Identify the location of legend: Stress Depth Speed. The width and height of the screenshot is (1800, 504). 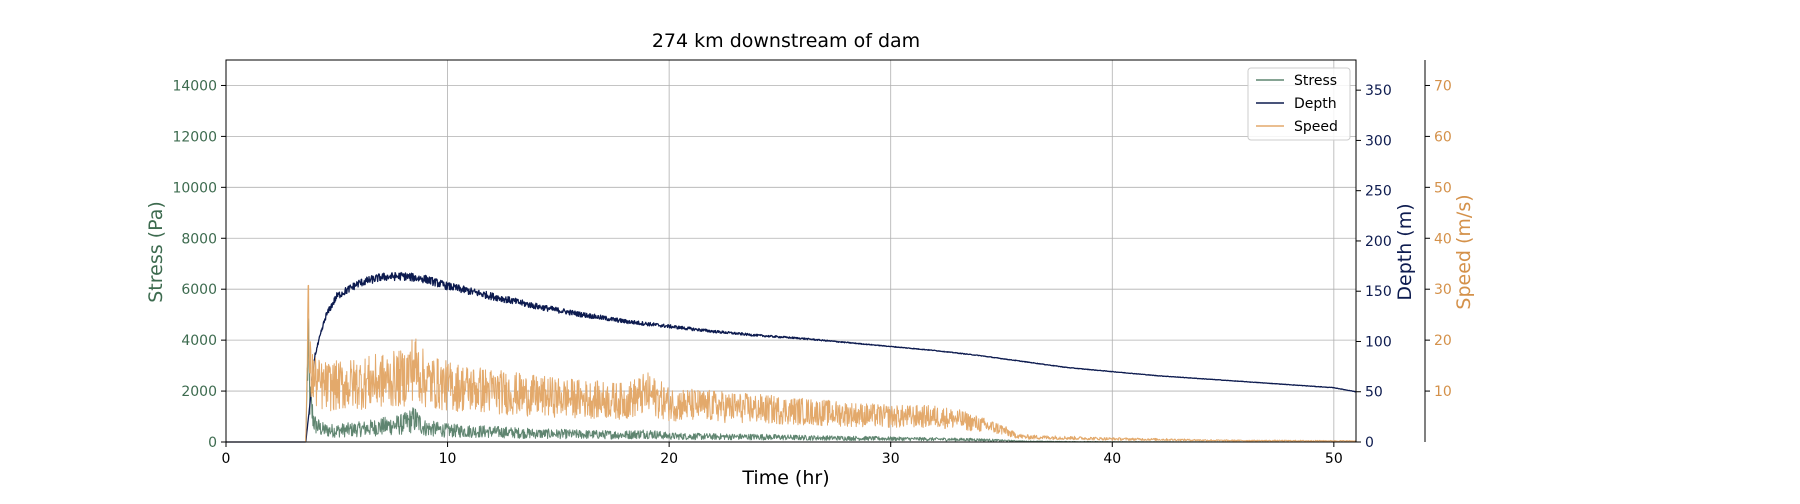
(1299, 104).